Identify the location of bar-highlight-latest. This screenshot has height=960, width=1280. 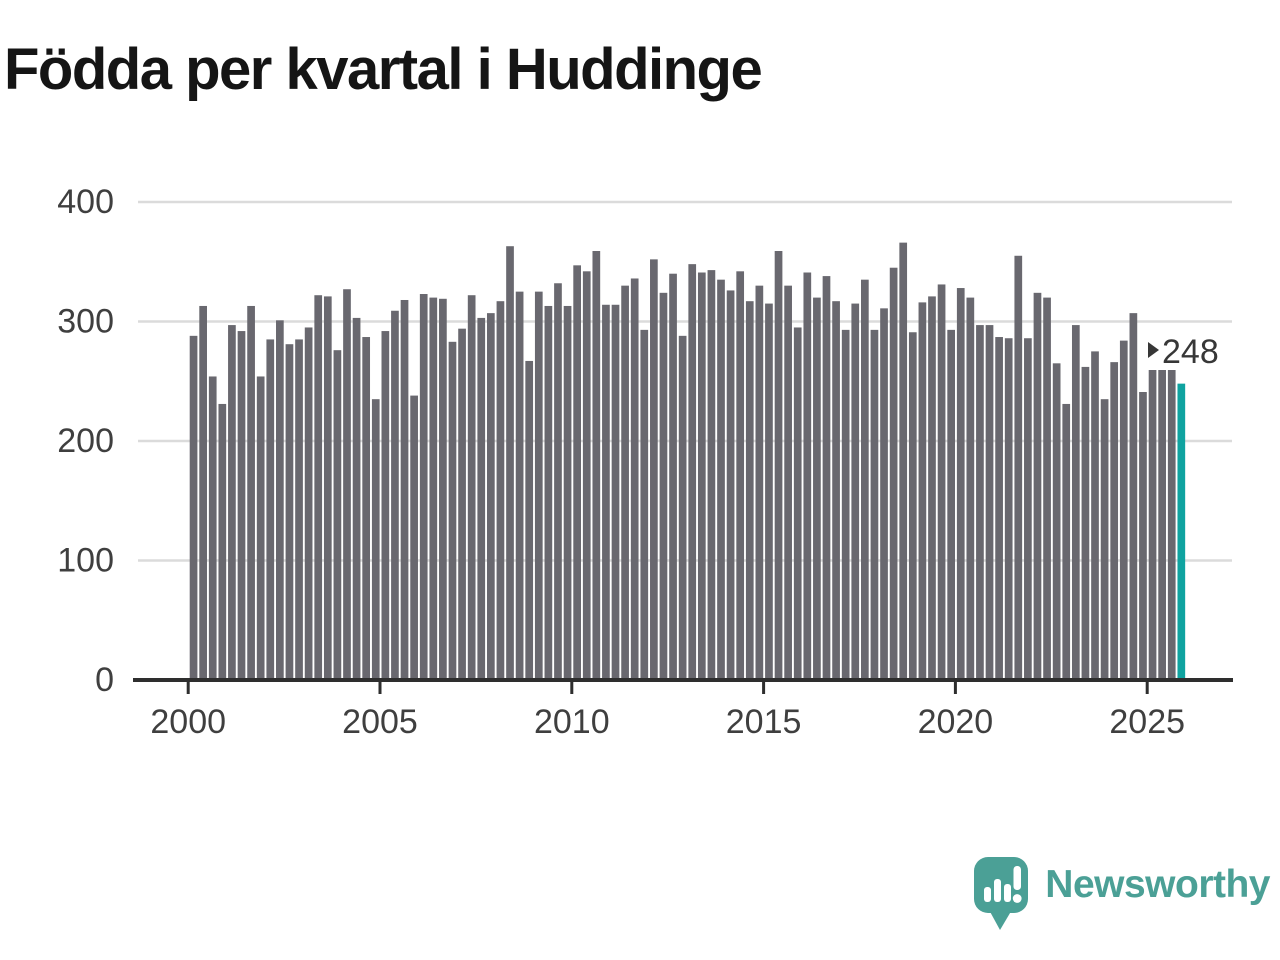
(1181, 531).